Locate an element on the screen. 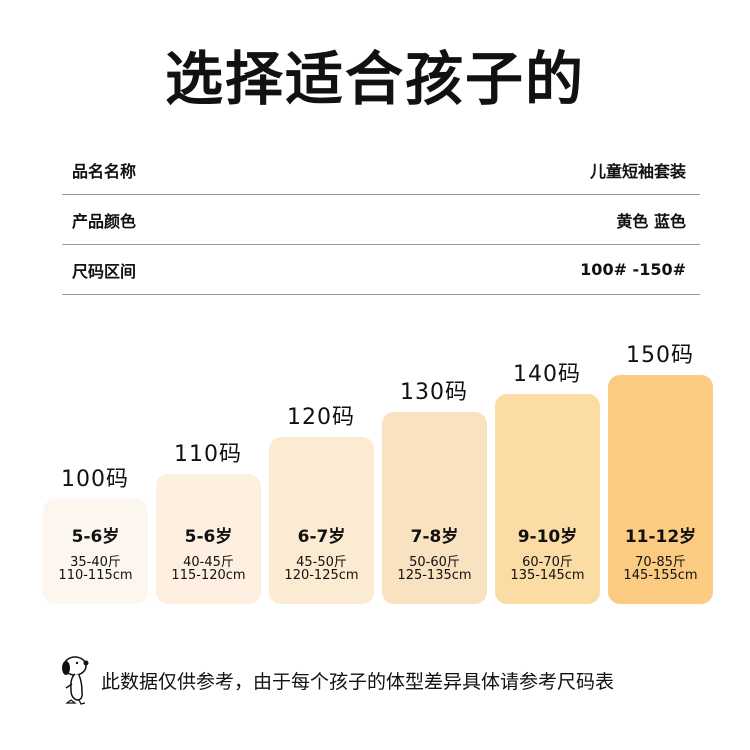 The width and height of the screenshot is (750, 750). age-range: 7-8岁 is located at coordinates (434, 537).